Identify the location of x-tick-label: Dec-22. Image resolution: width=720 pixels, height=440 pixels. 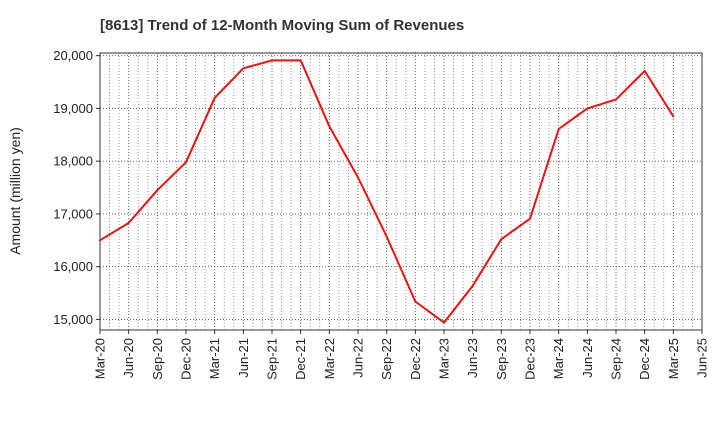
(415, 359).